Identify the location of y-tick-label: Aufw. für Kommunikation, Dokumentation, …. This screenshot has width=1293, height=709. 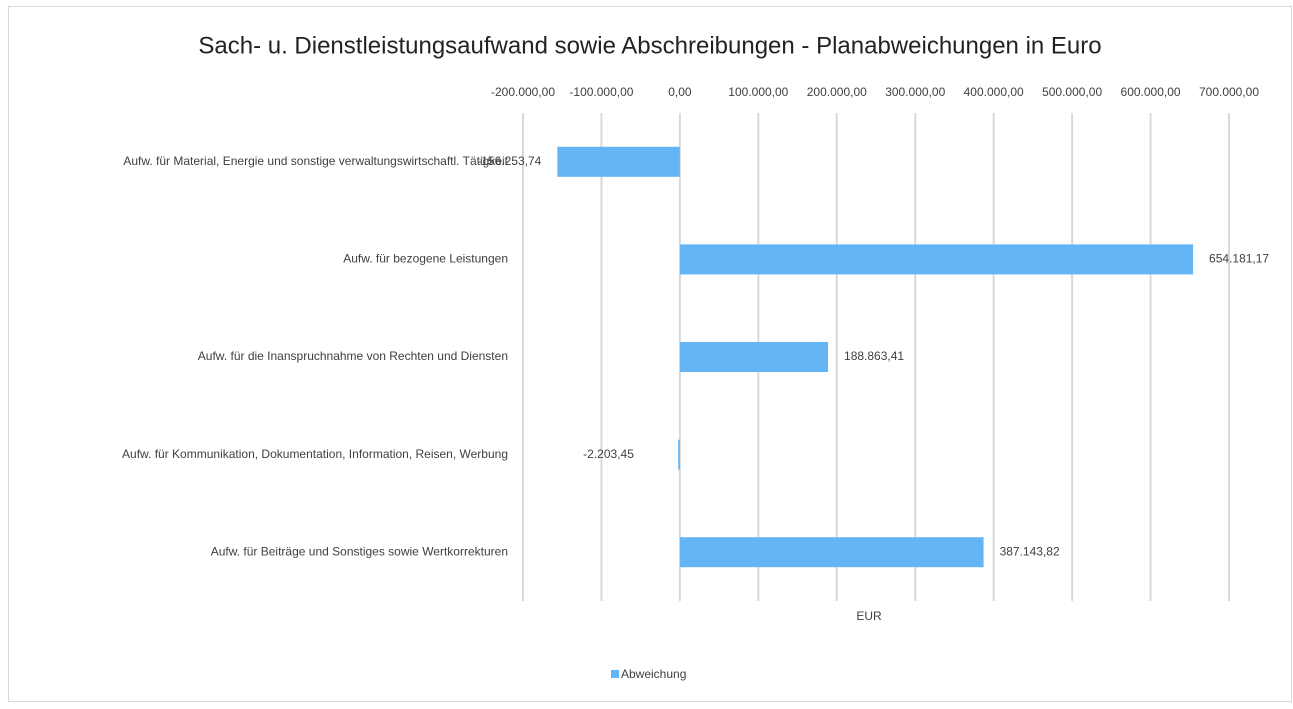
(315, 454).